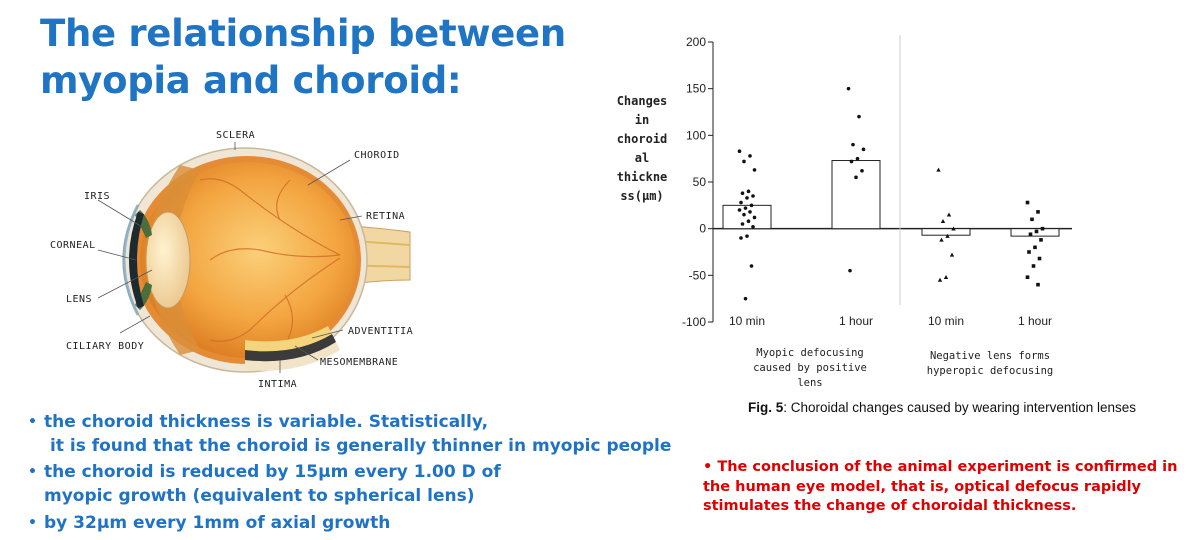 The image size is (1201, 540). I want to click on label-sclera: SCLERA, so click(235, 135).